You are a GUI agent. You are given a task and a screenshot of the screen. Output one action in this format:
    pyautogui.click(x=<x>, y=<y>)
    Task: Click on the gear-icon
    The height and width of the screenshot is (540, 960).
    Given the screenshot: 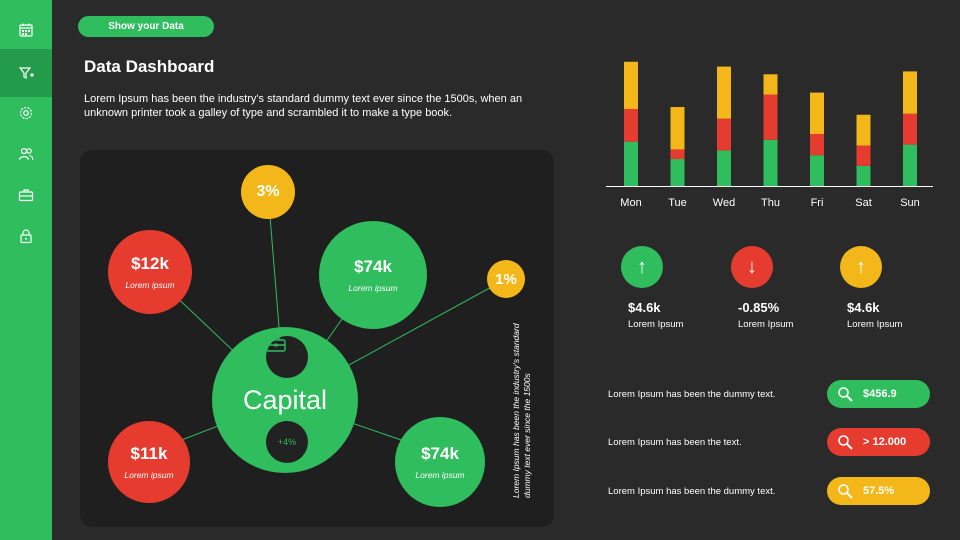 What is the action you would take?
    pyautogui.click(x=26, y=113)
    